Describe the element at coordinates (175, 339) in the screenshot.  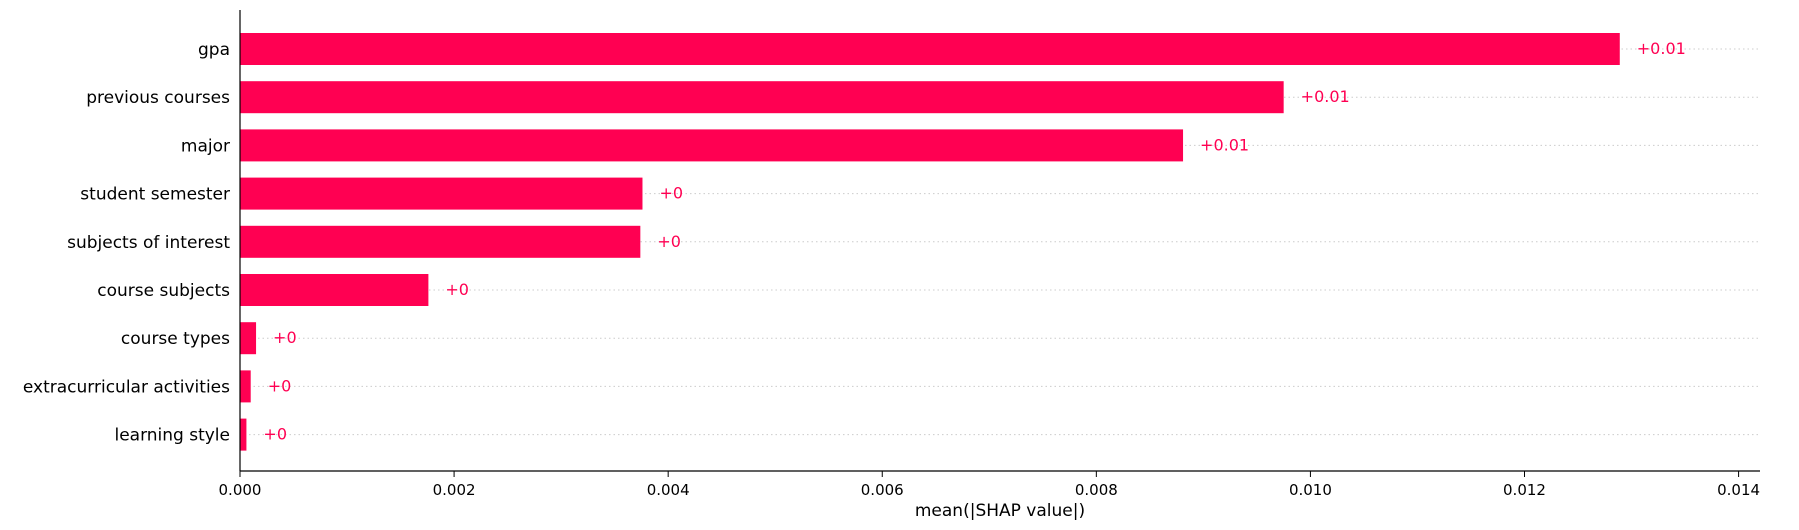
I see `category-label: course types` at that location.